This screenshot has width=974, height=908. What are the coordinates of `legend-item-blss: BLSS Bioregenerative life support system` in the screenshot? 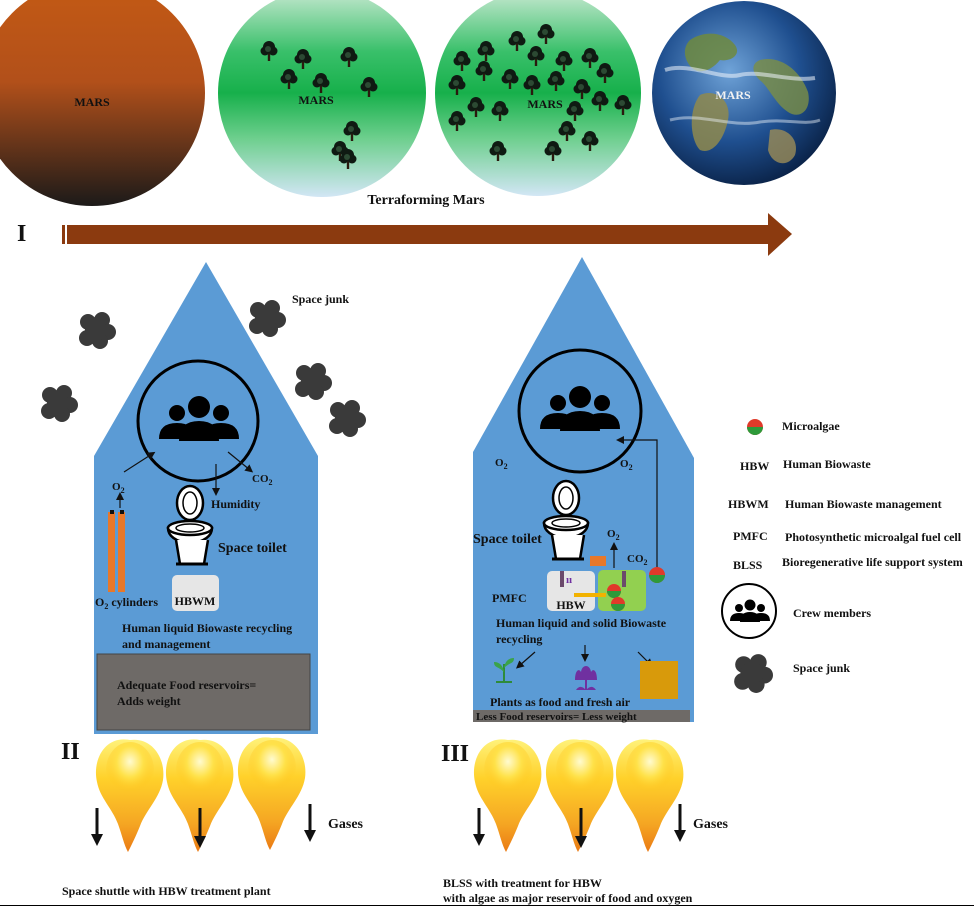 It's located at (848, 563).